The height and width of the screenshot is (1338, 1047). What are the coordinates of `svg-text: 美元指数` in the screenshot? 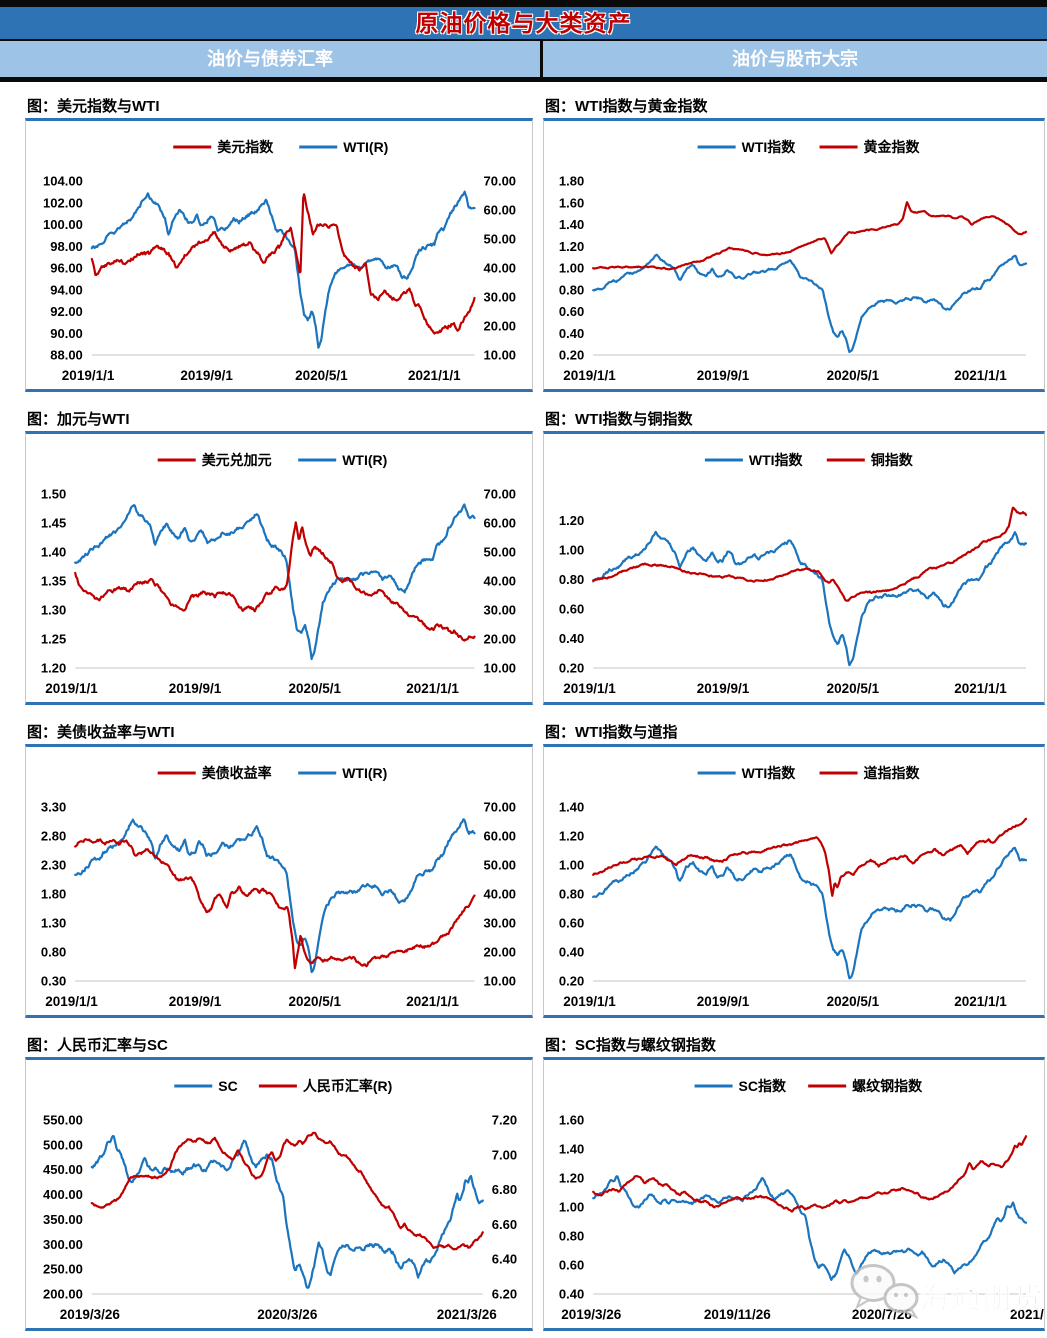 It's located at (245, 147).